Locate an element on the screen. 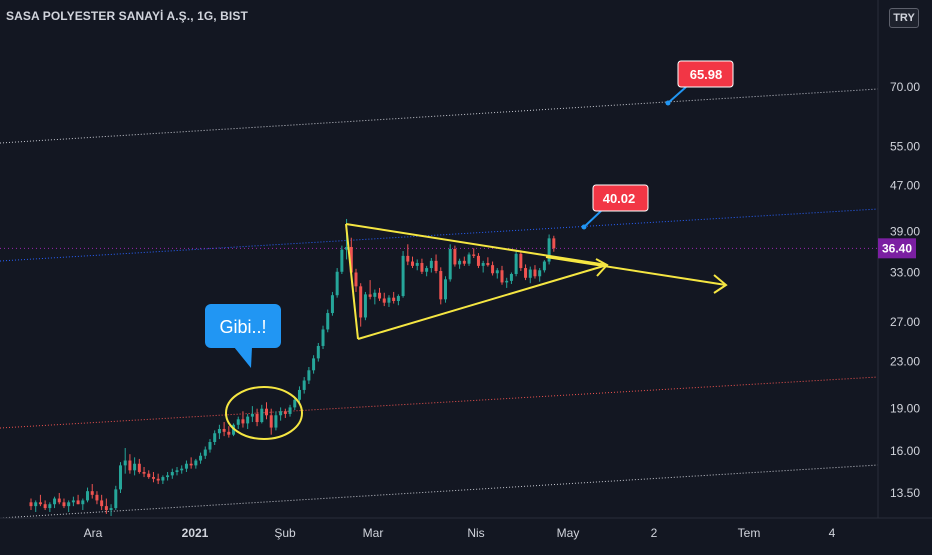 Image resolution: width=932 pixels, height=555 pixels. last-price-label: 36.40 is located at coordinates (897, 248).